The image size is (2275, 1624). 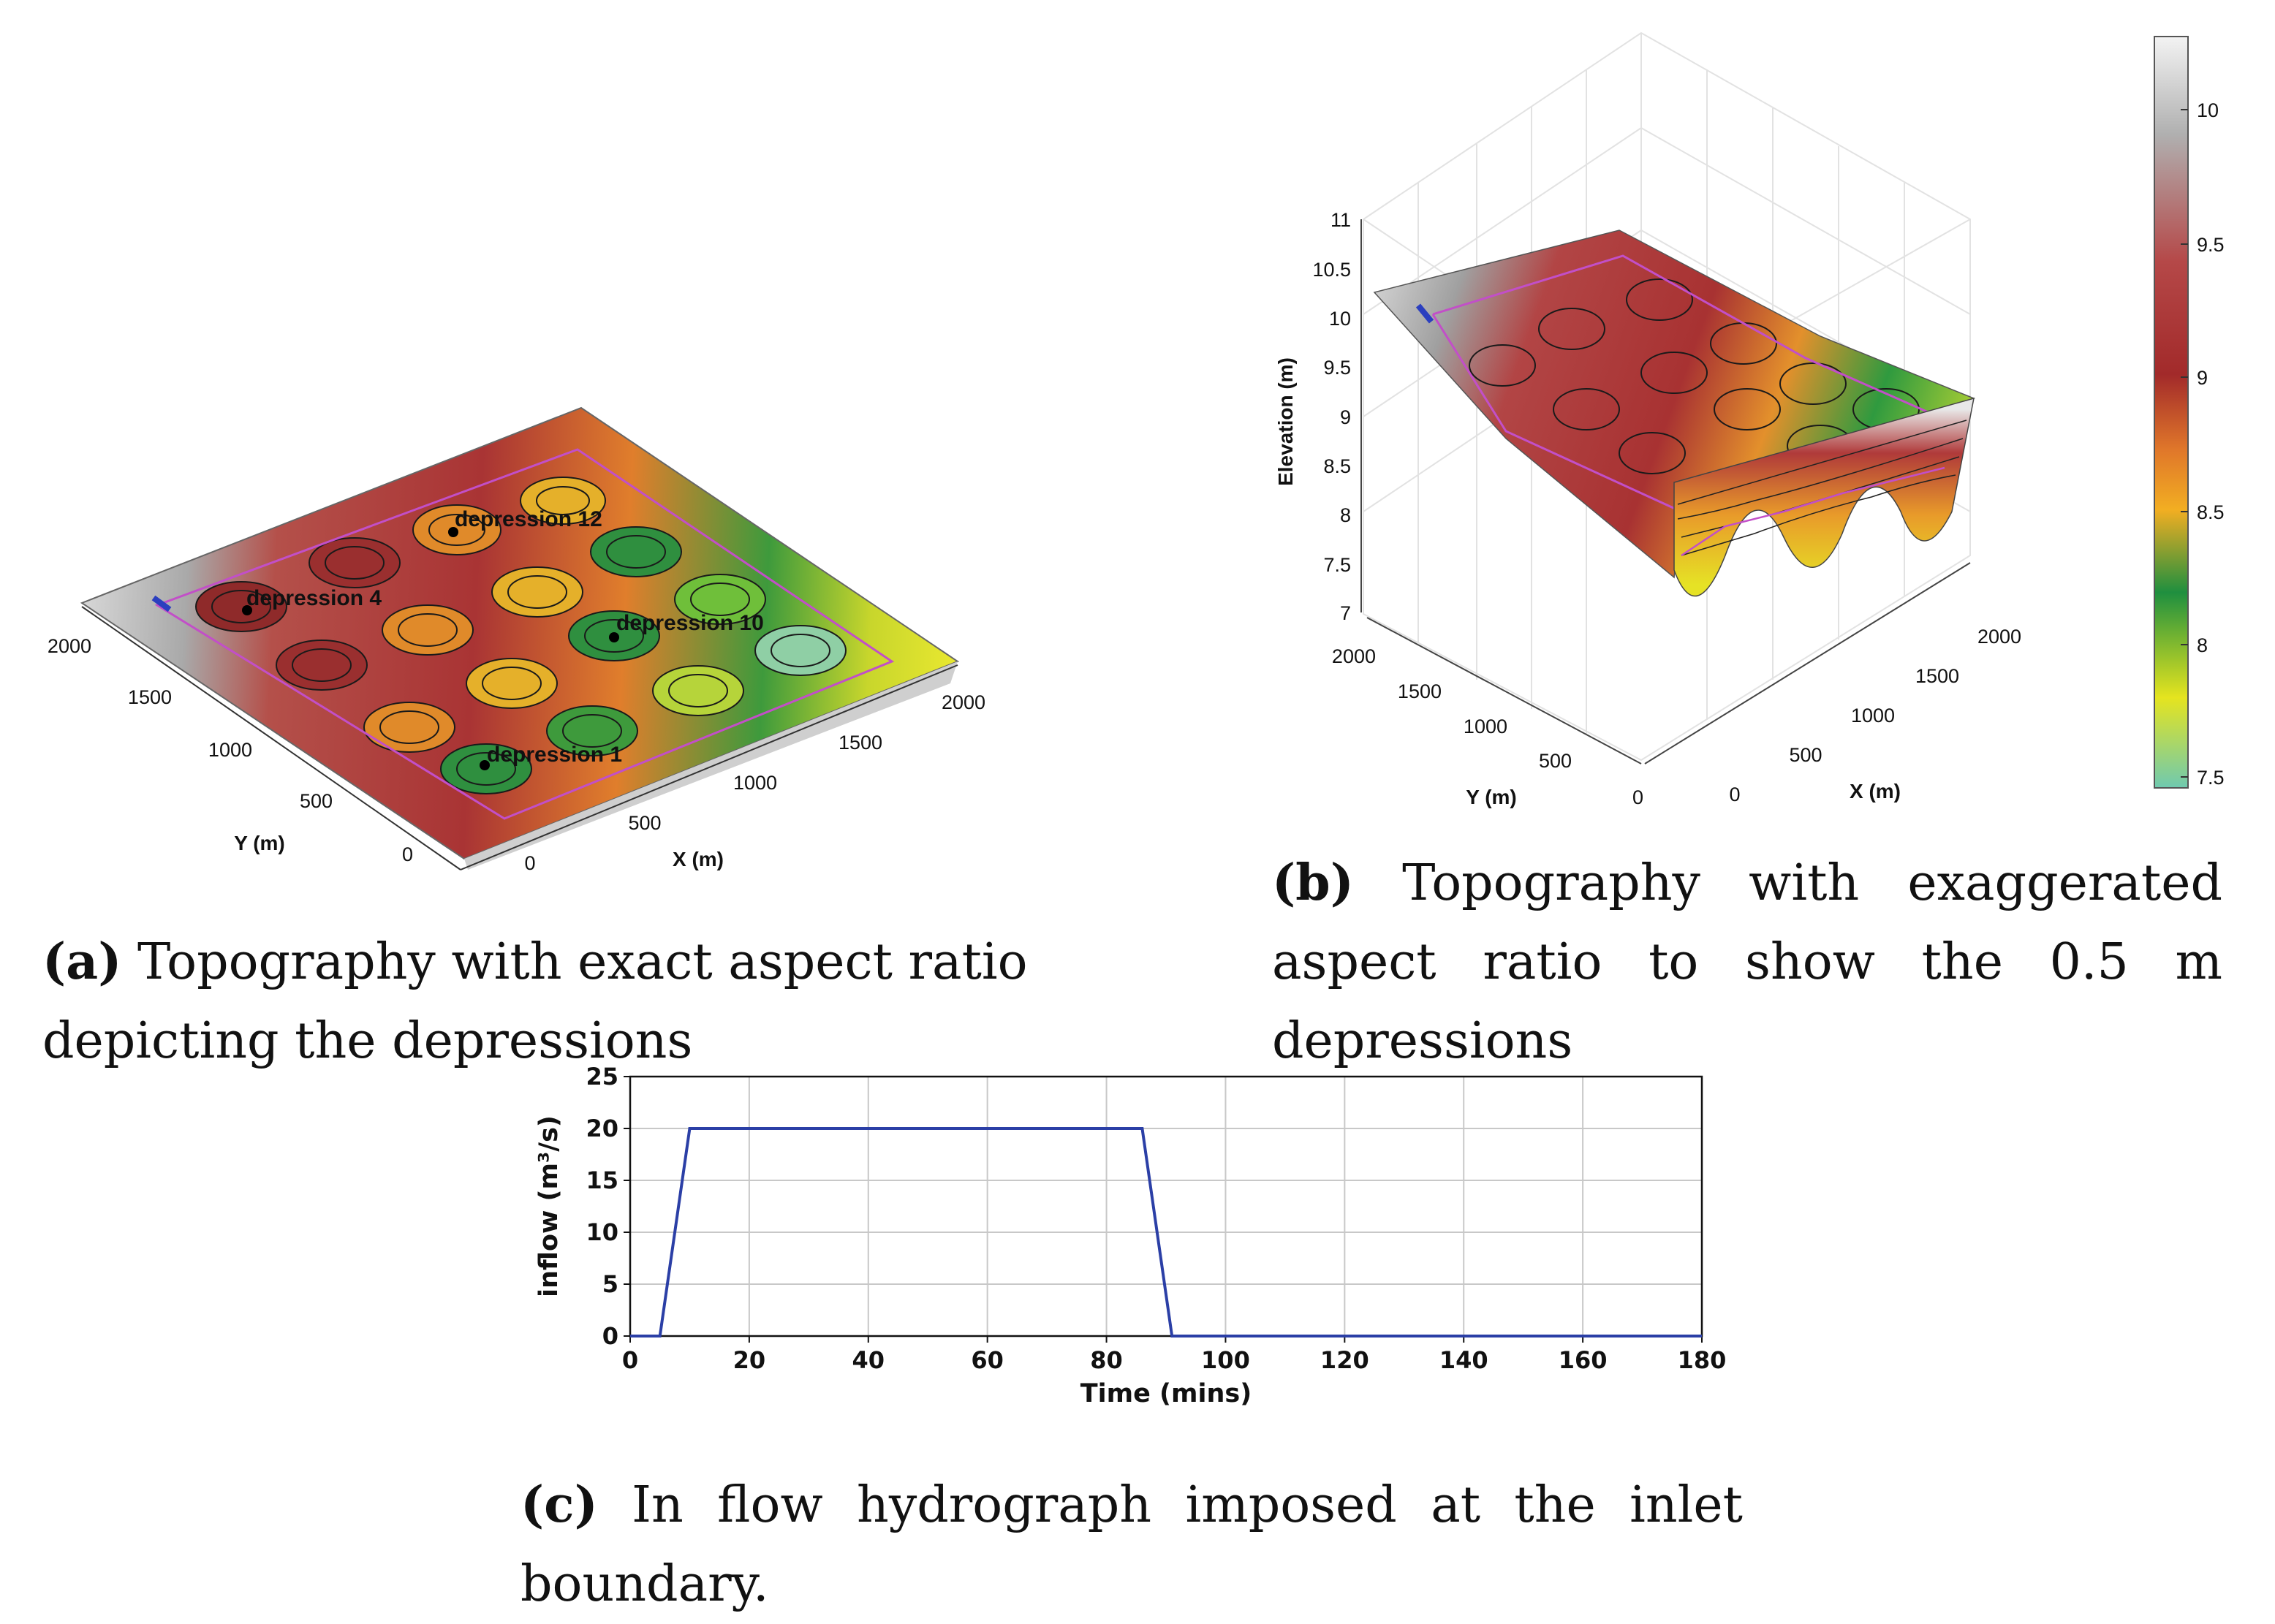 I want to click on y-tick-label: 10, so click(x=602, y=1232).